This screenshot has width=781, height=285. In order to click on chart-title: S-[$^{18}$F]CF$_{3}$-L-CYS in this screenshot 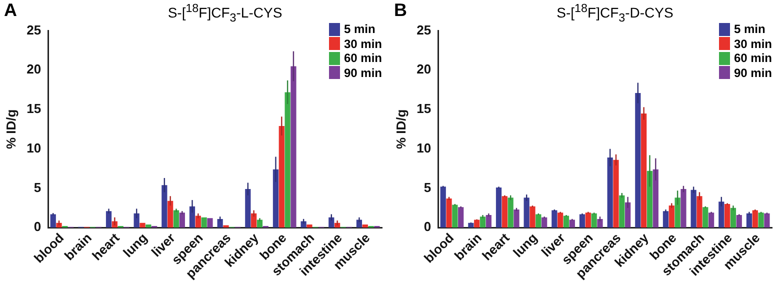, I will do `click(225, 13)`.